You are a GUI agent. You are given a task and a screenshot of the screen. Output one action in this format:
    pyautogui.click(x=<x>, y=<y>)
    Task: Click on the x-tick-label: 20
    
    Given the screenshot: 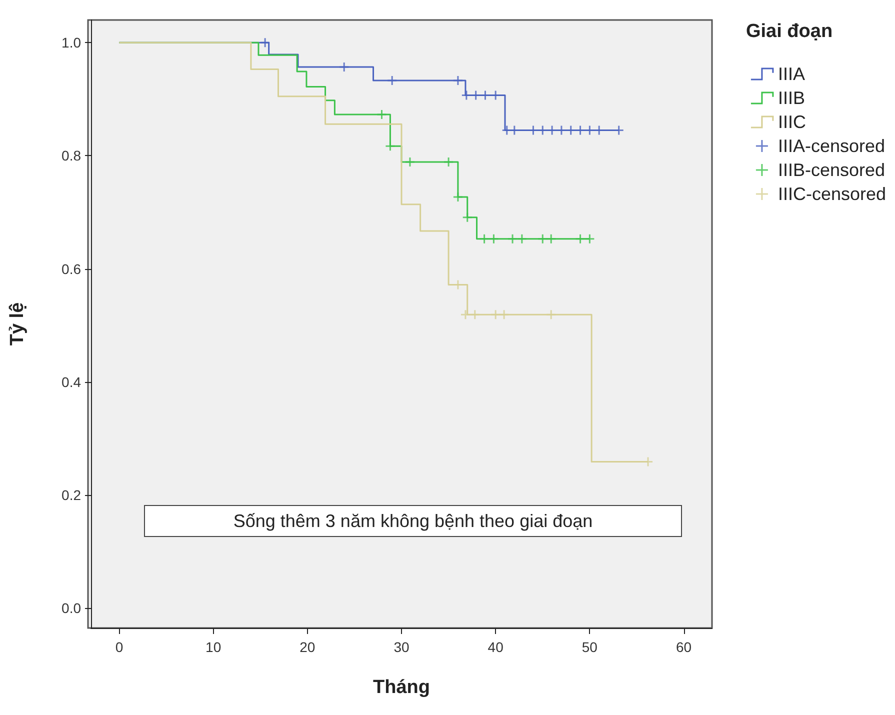 What is the action you would take?
    pyautogui.click(x=308, y=647)
    